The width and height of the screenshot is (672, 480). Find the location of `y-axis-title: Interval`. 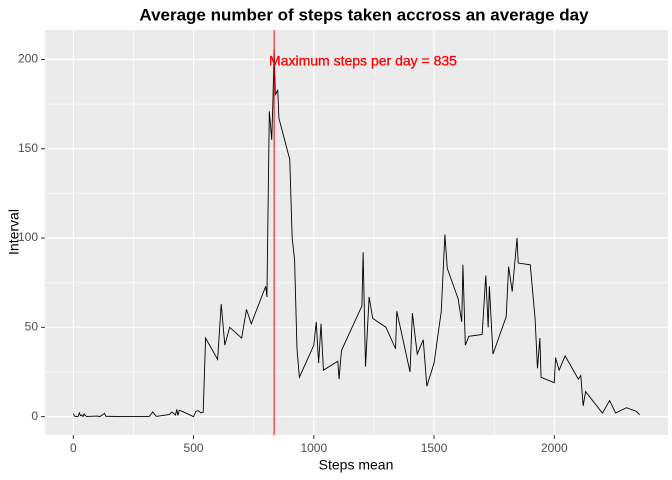

y-axis-title: Interval is located at coordinates (14, 232).